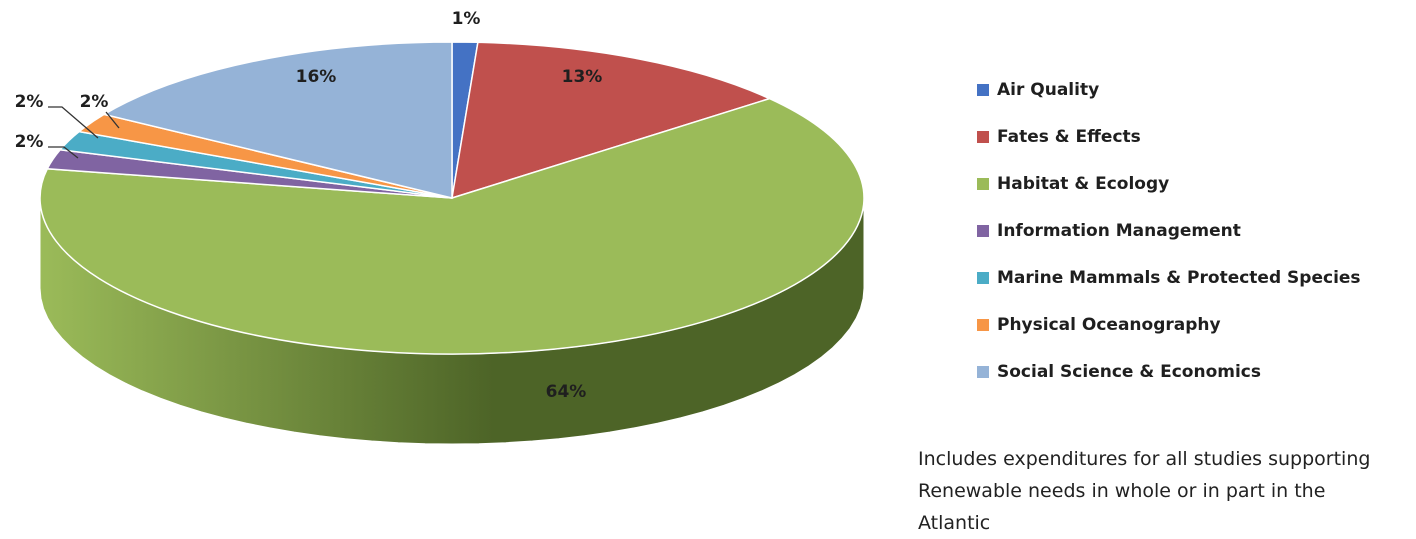  What do you see at coordinates (29, 142) in the screenshot?
I see `data-label-information-management: 2%` at bounding box center [29, 142].